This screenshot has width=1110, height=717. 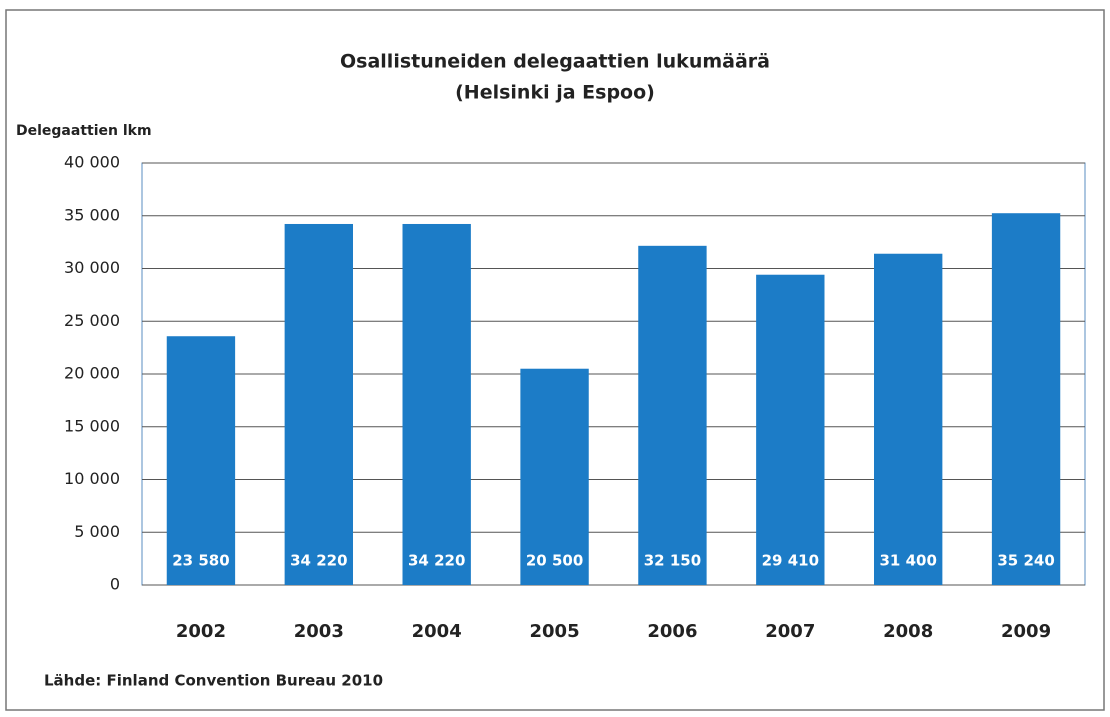 What do you see at coordinates (437, 631) in the screenshot?
I see `x-tick-label: 2004` at bounding box center [437, 631].